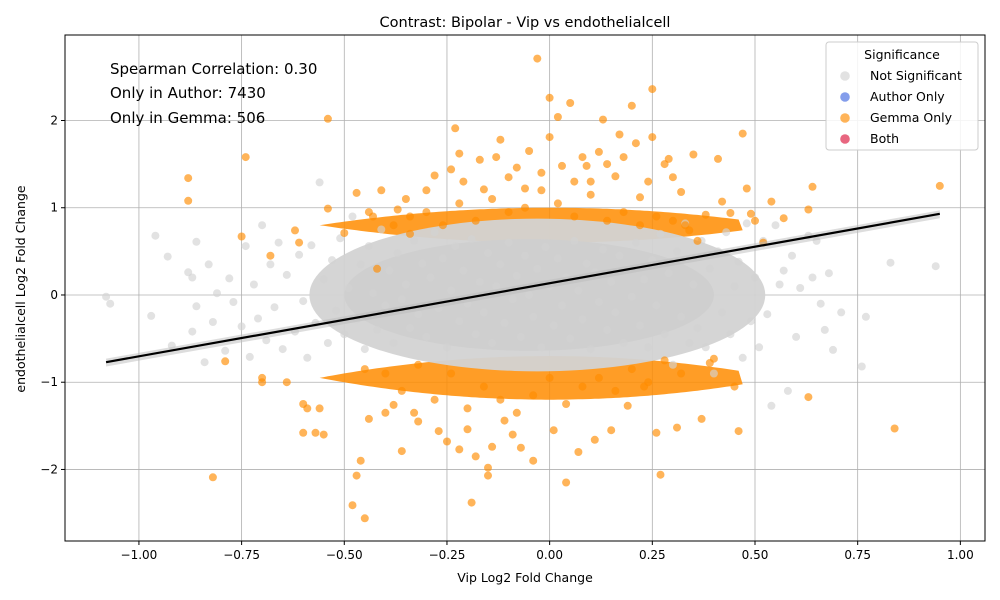  What do you see at coordinates (525, 577) in the screenshot?
I see `x-axis-label: Vip Log2 Fold Change` at bounding box center [525, 577].